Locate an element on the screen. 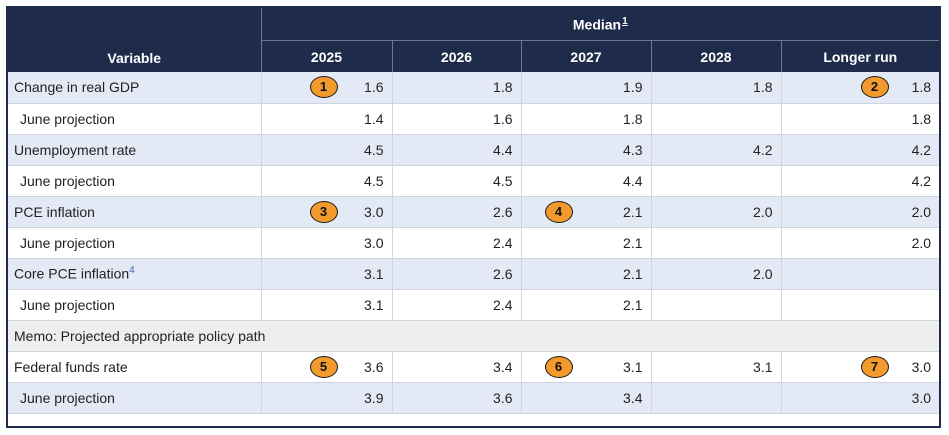  value-cell: 1 1.6 is located at coordinates (326, 88).